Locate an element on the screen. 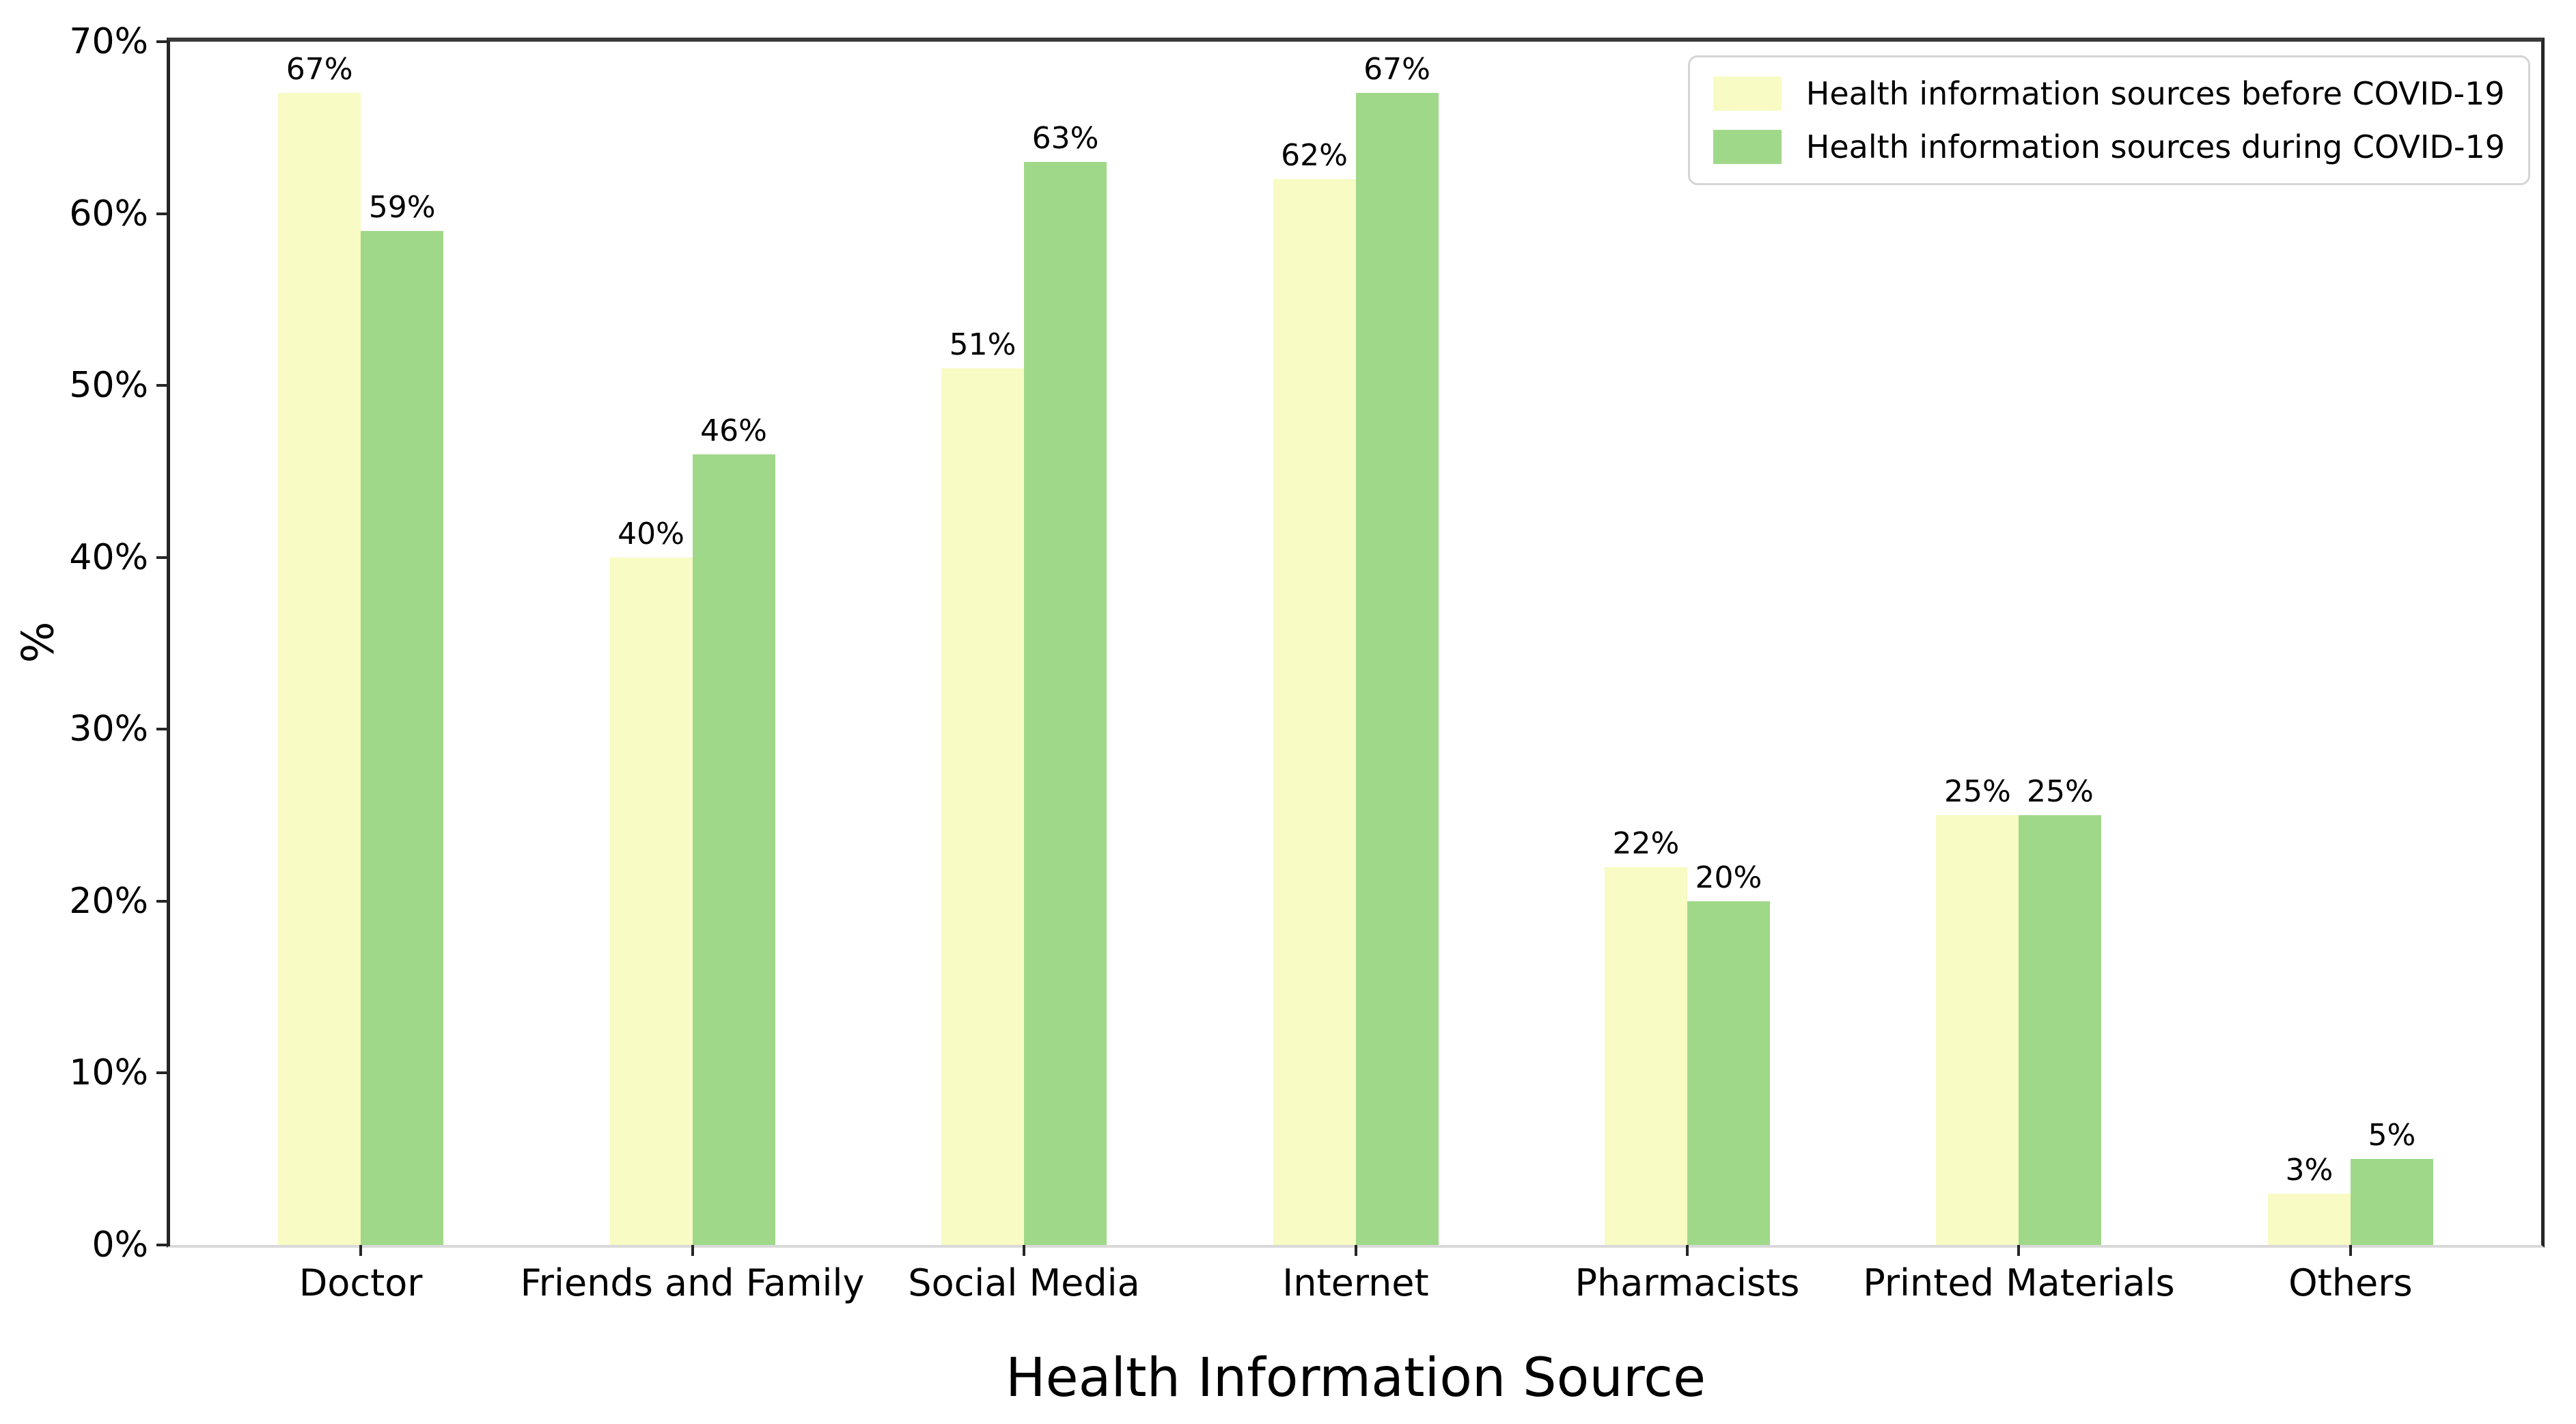 The image size is (2576, 1424). bar-wrap-others-before-covid: 3% is located at coordinates (2309, 643).